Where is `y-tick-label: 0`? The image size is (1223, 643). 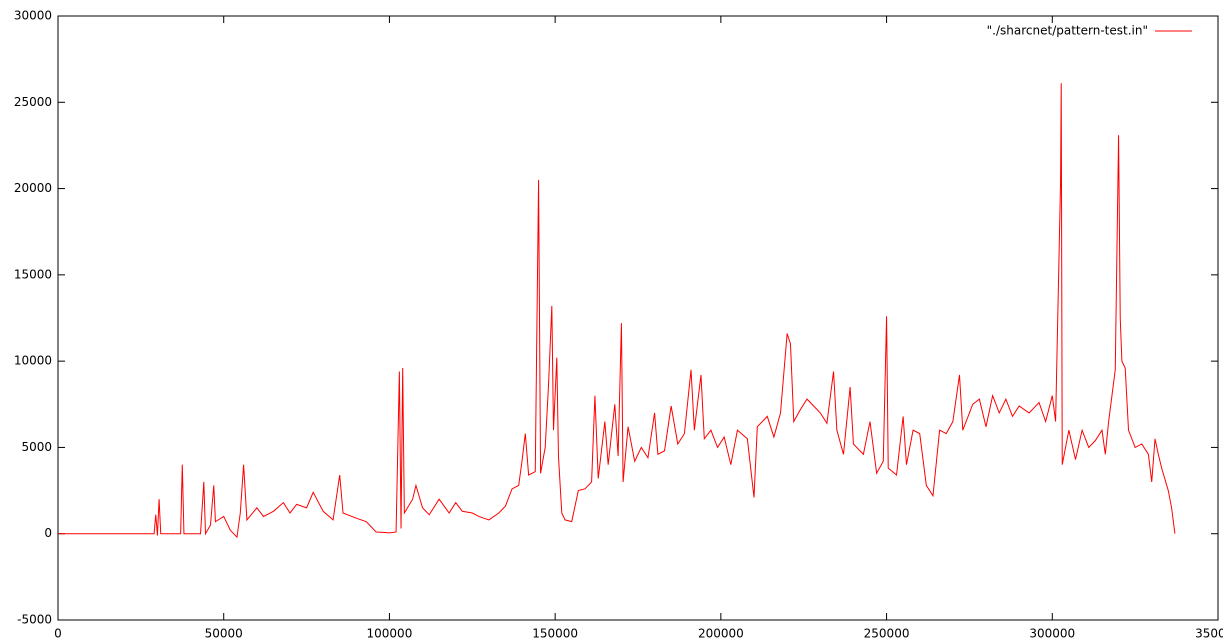 y-tick-label: 0 is located at coordinates (48, 533).